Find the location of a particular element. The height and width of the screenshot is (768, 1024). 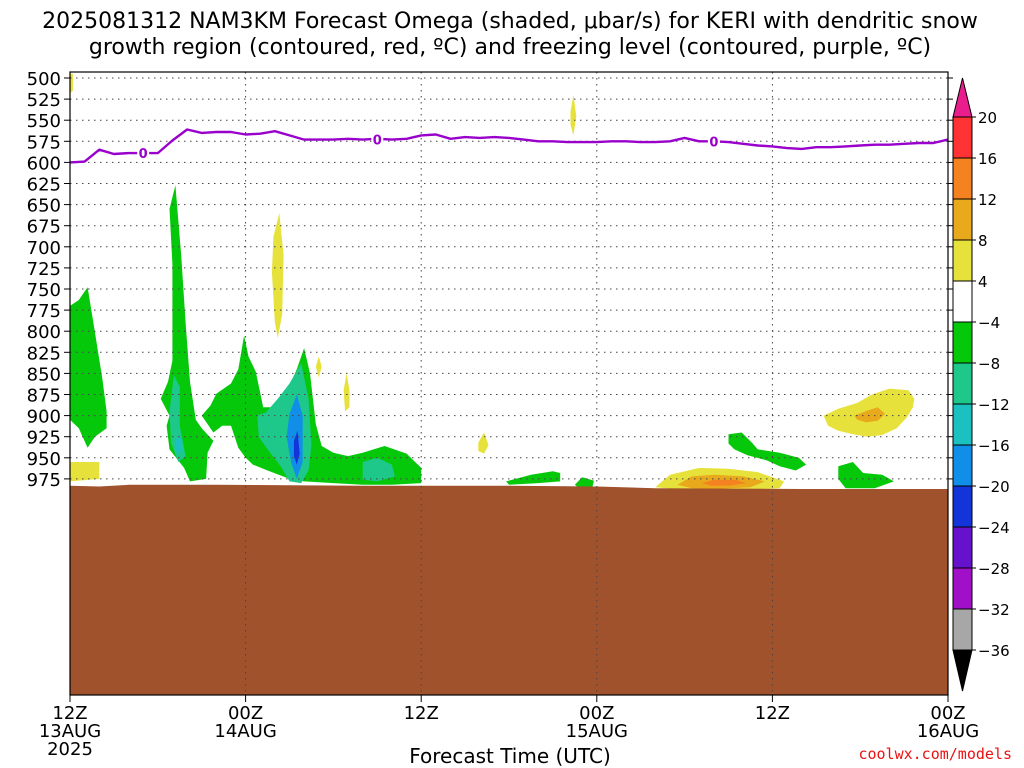

x-tick-date: 16AUG is located at coordinates (948, 731).